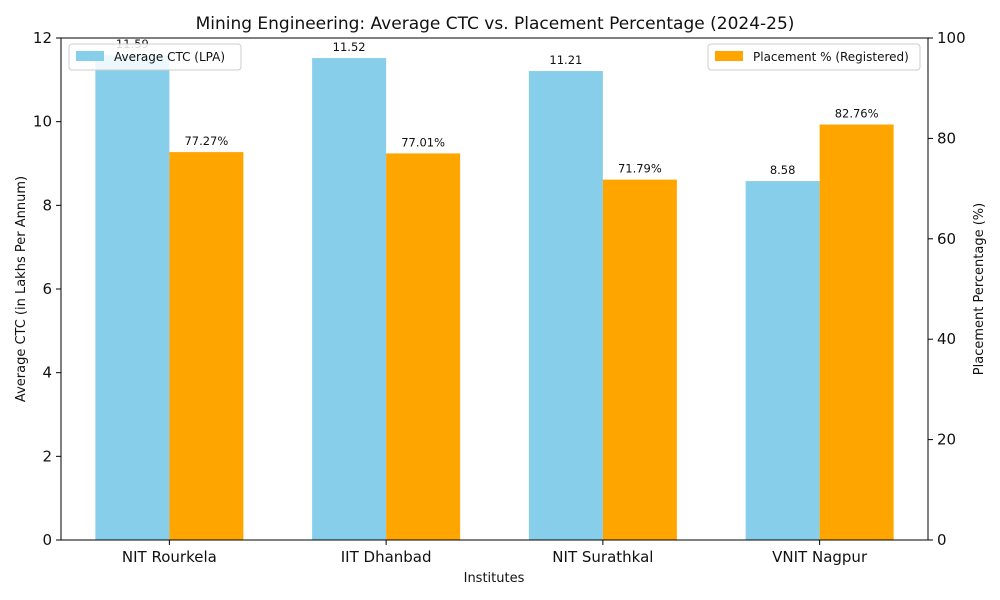 The width and height of the screenshot is (1000, 600). I want to click on y-axis-right-label: Placement Percentage (%), so click(979, 289).